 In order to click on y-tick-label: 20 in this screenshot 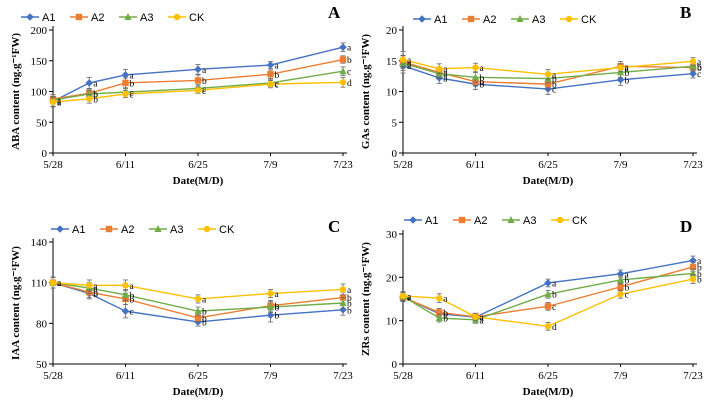, I will do `click(392, 31)`.